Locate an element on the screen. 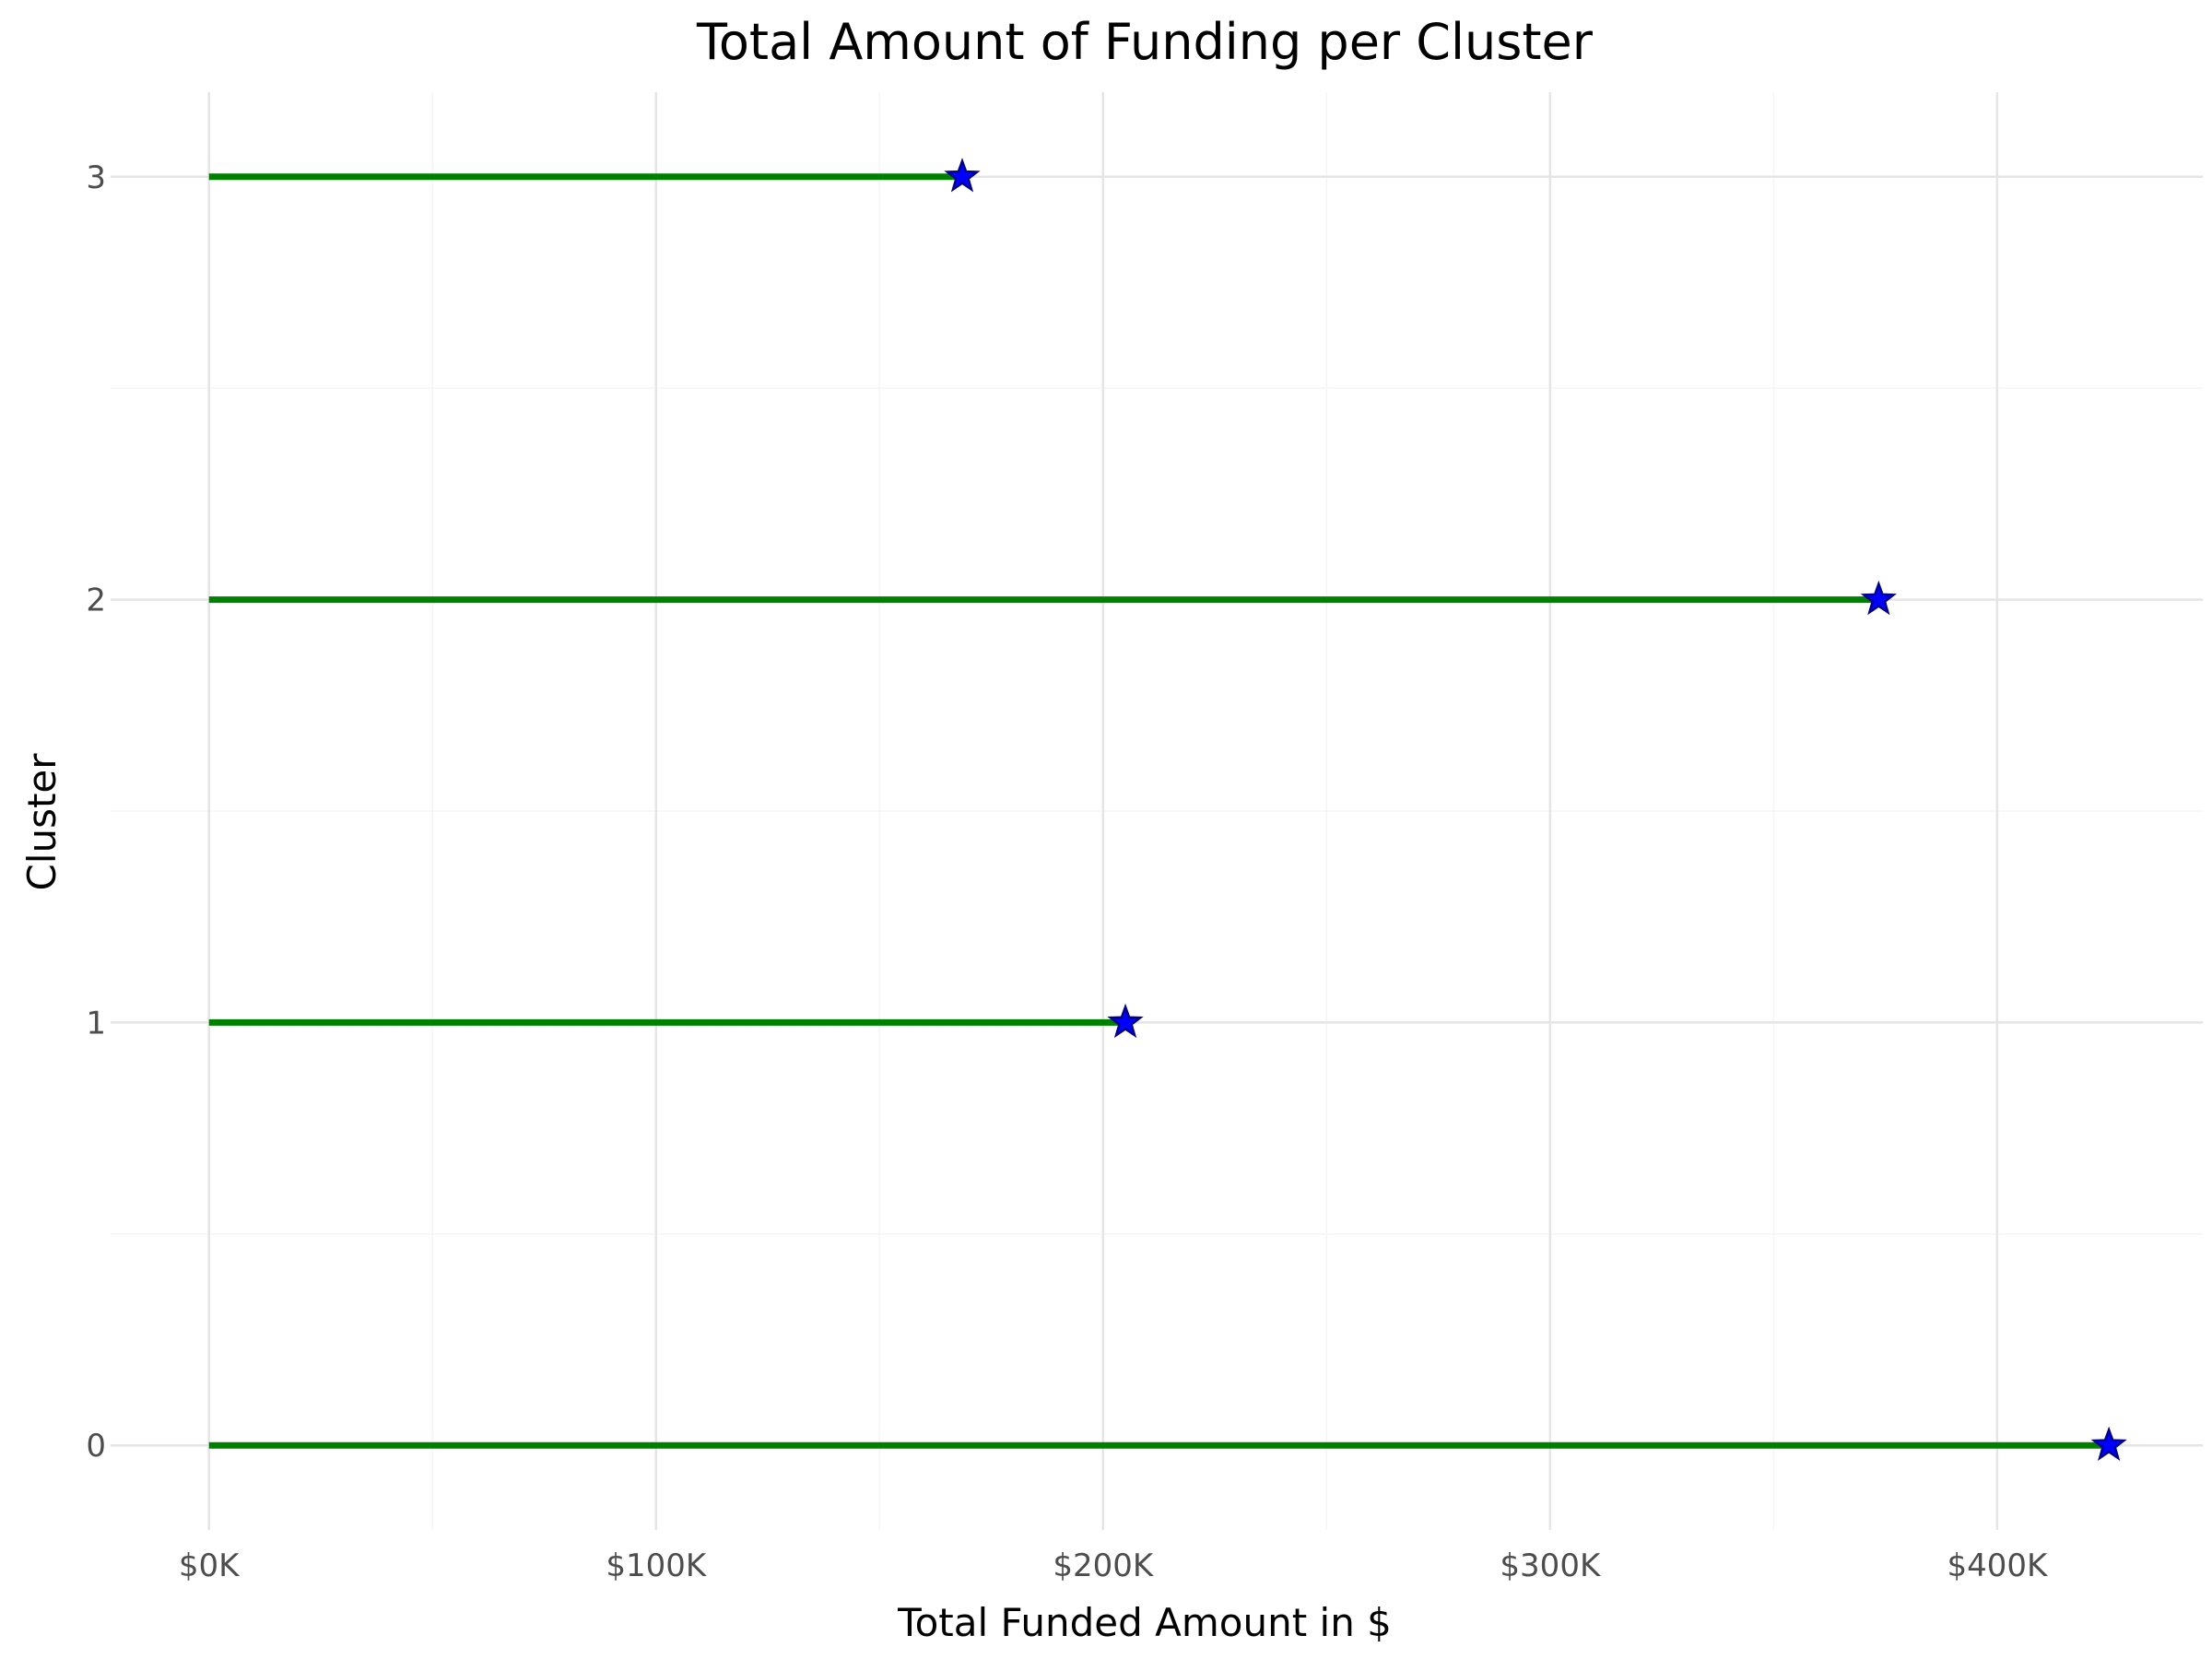 This screenshot has width=2212, height=1659. y-axis-label: Cluster is located at coordinates (42, 822).